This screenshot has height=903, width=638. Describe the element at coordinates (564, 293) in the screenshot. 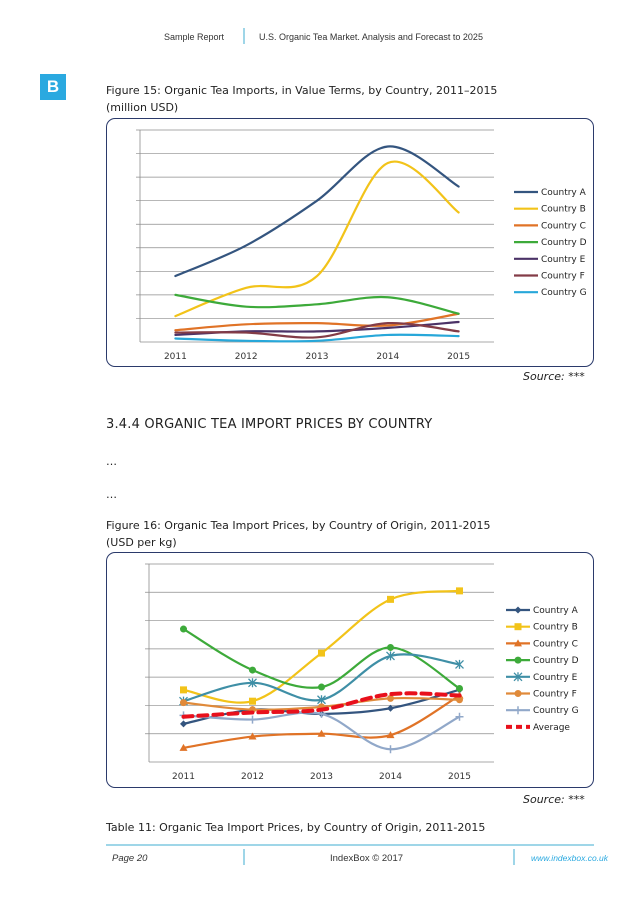

I see `fig15-legend-label: Country G` at that location.